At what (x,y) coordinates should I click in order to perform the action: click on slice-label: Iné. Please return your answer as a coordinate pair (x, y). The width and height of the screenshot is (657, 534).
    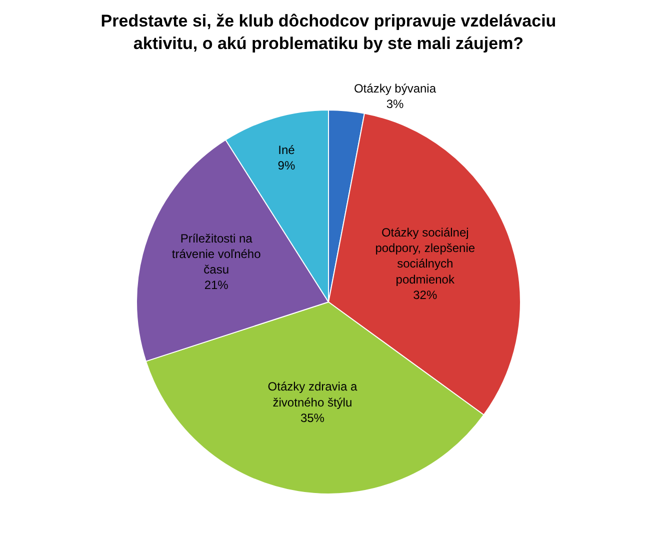
    Looking at the image, I should click on (287, 150).